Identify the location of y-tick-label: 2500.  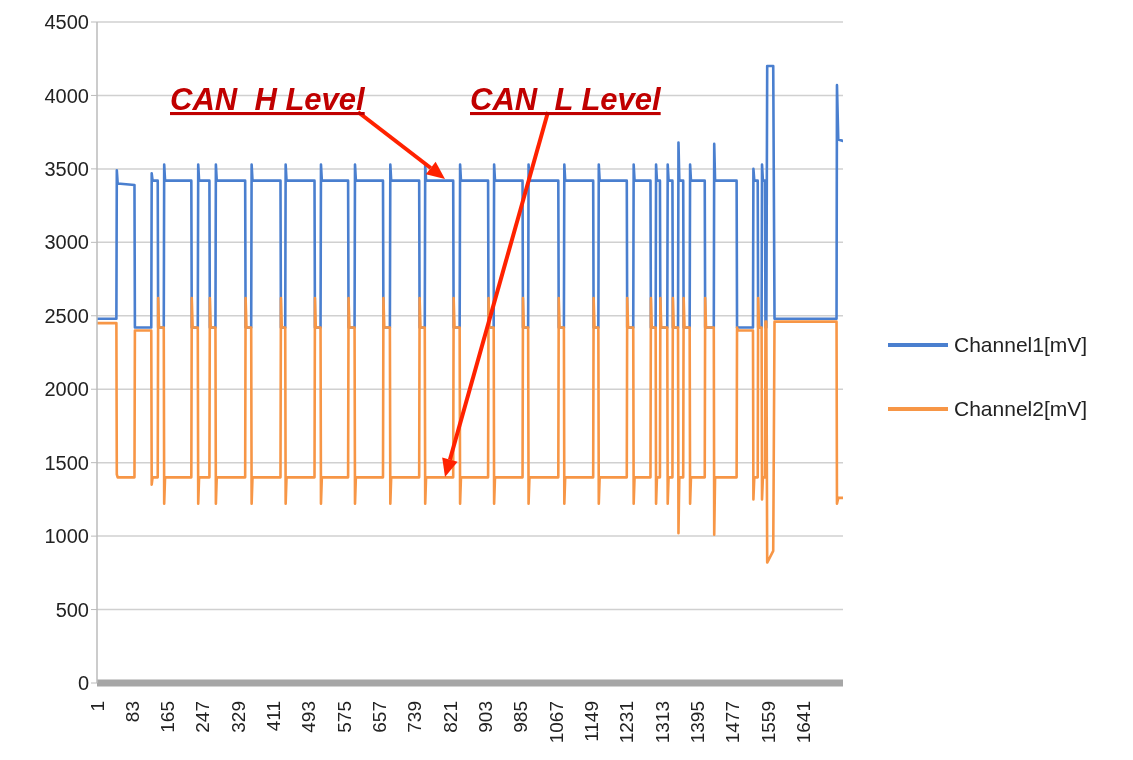
(66, 315).